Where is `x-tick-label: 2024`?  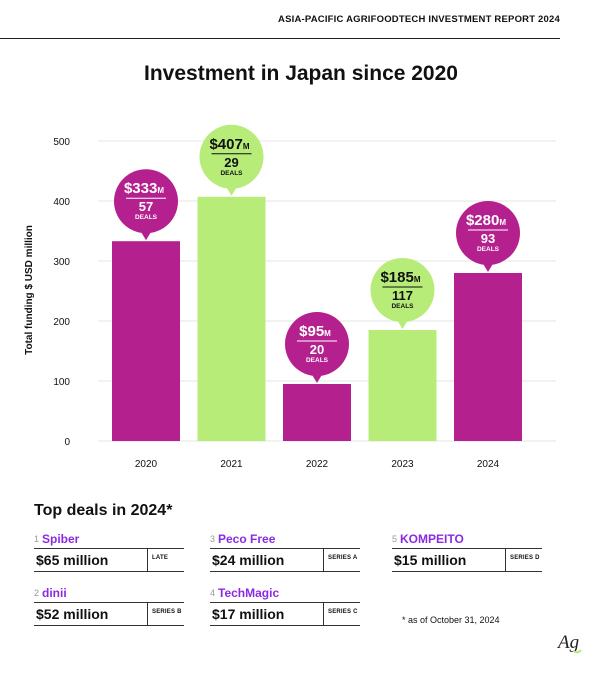 x-tick-label: 2024 is located at coordinates (488, 464).